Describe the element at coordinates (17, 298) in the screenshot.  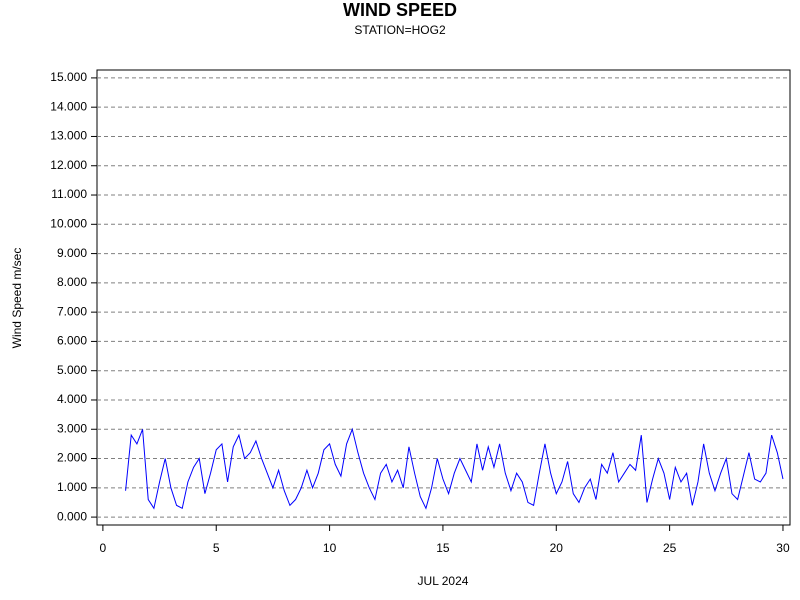
I see `y-axis-label: Wind Speed m/sec` at that location.